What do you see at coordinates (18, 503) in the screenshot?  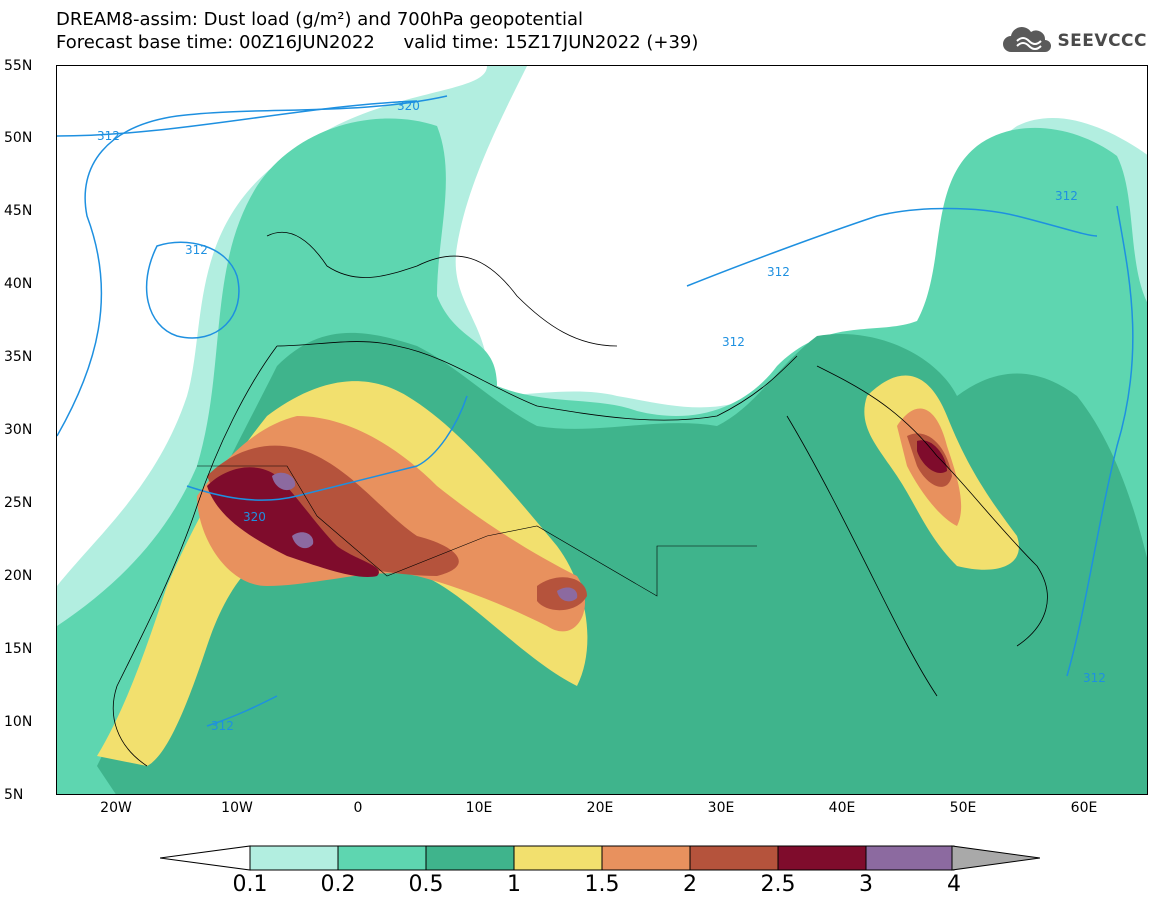 I see `lat-label-25n: 25N` at bounding box center [18, 503].